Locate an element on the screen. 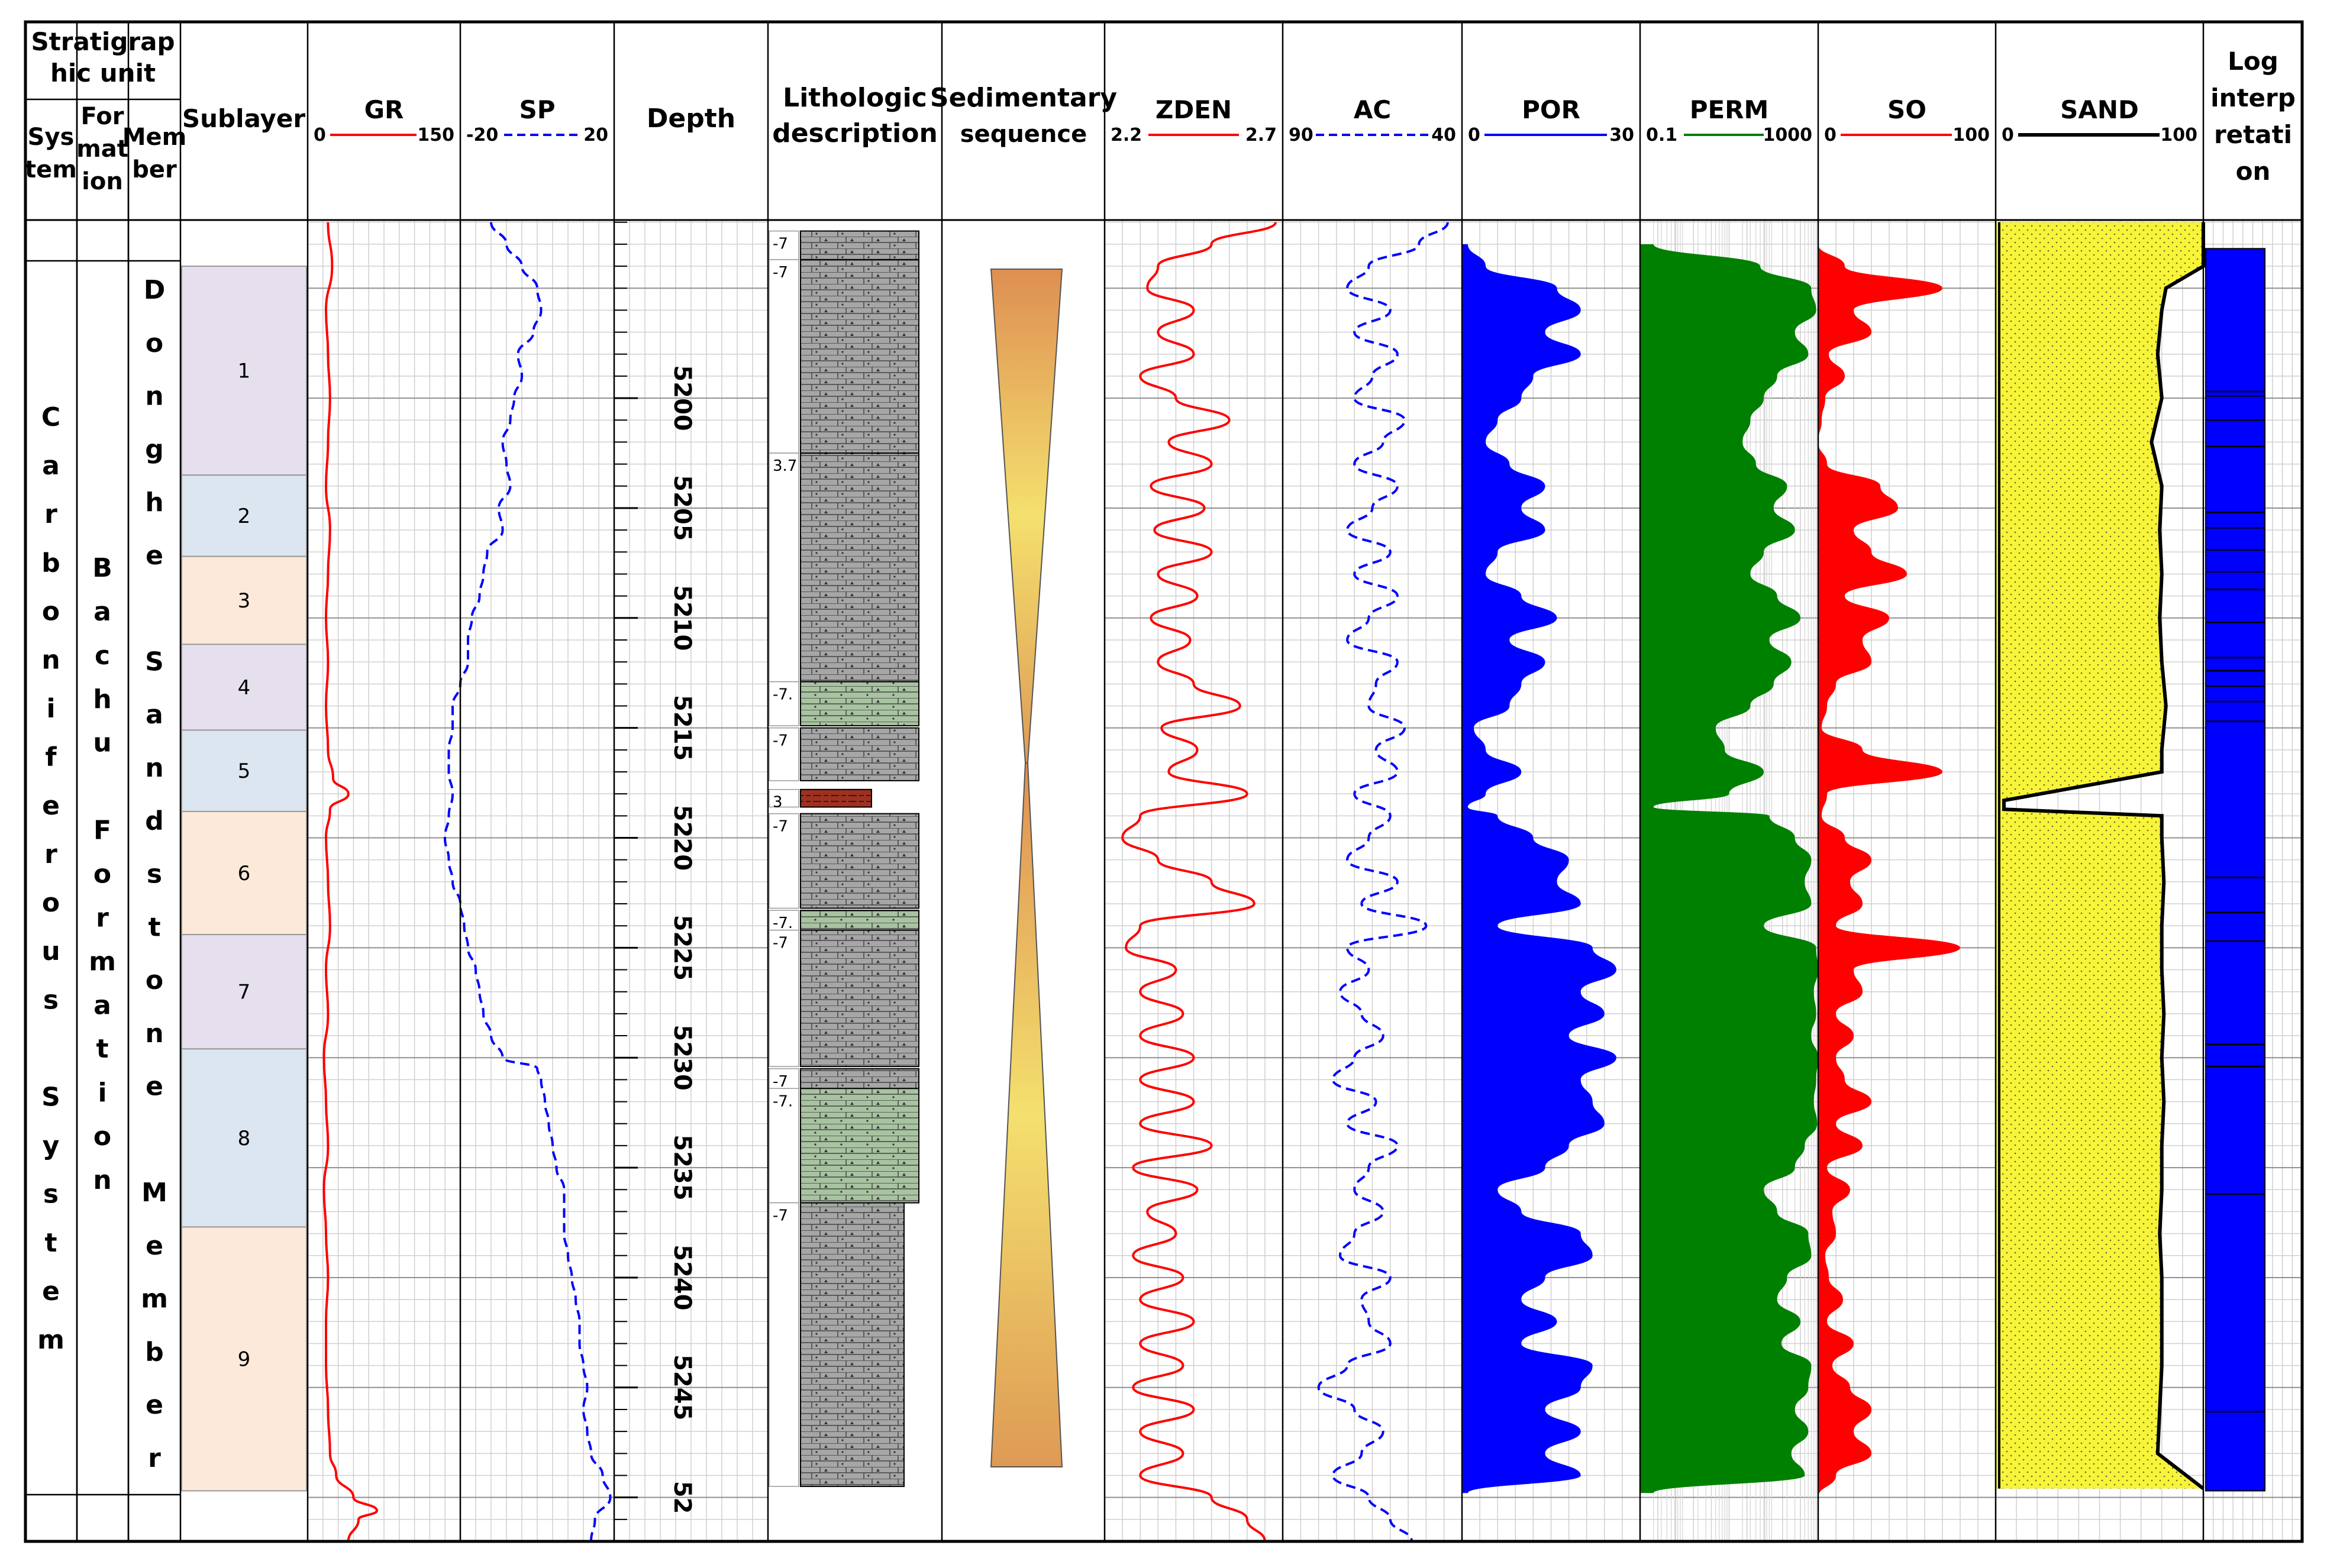  system-name-char: e is located at coordinates (51, 1291).